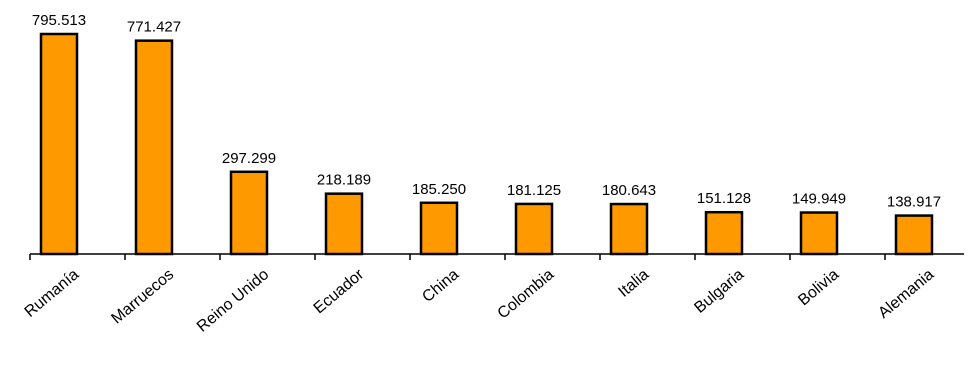 This screenshot has height=371, width=972. What do you see at coordinates (52, 293) in the screenshot?
I see `x-tick-label: Rumanía` at bounding box center [52, 293].